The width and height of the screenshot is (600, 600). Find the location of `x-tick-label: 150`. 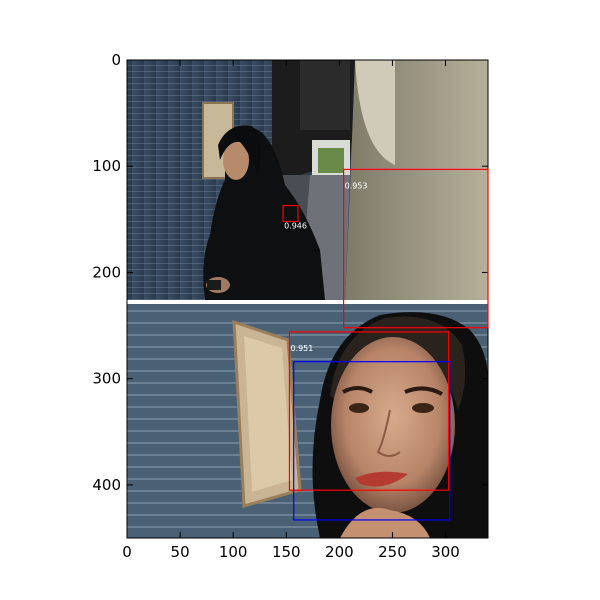

x-tick-label: 150 is located at coordinates (286, 552).